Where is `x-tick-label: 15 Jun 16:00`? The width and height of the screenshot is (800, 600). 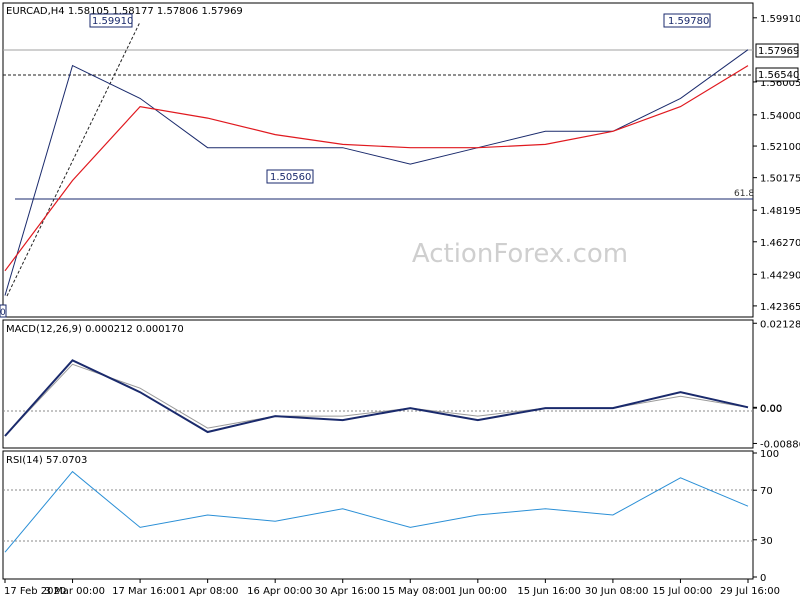
x-tick-label: 15 Jun 16:00 is located at coordinates (549, 591).